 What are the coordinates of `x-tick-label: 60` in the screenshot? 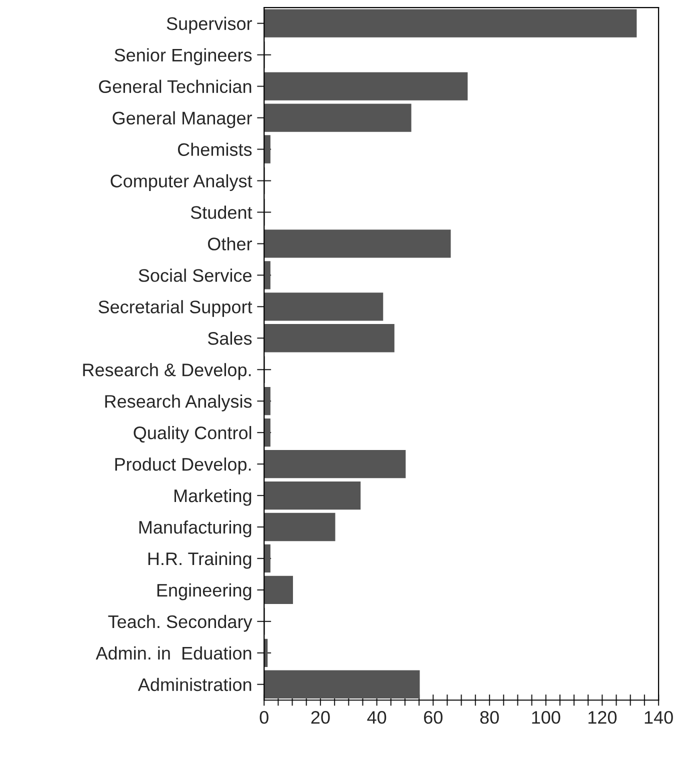 It's located at (433, 717).